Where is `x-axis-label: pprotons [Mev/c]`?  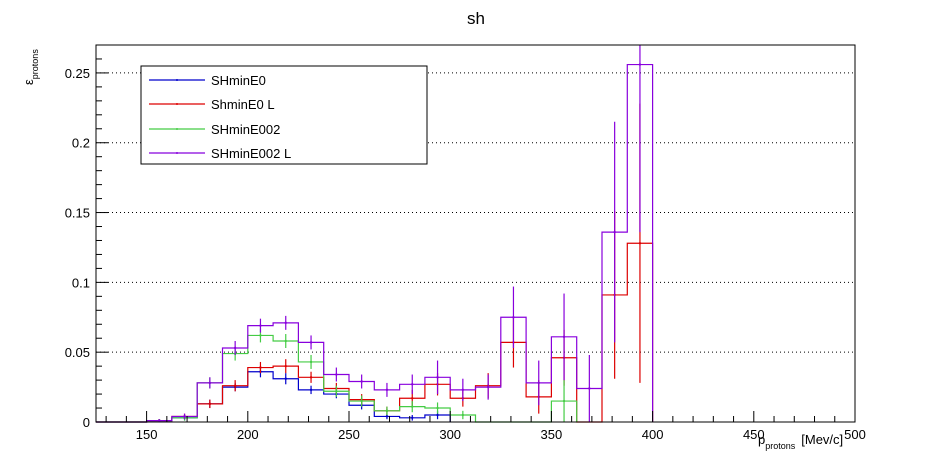 x-axis-label: pprotons [Mev/c] is located at coordinates (800, 441).